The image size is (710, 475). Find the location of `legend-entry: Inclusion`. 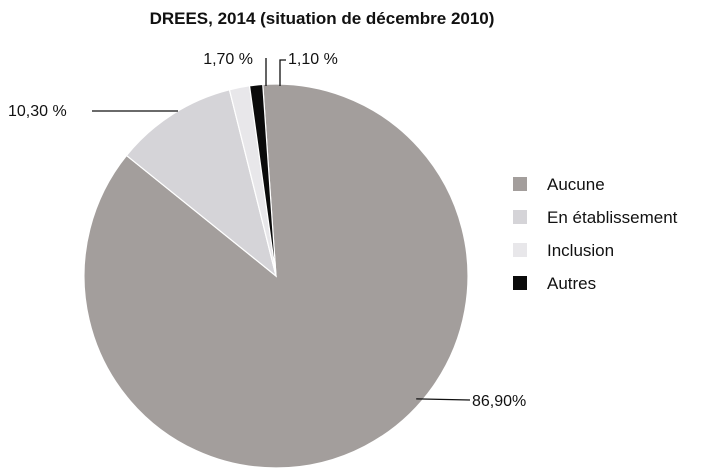

legend-entry: Inclusion is located at coordinates (580, 250).